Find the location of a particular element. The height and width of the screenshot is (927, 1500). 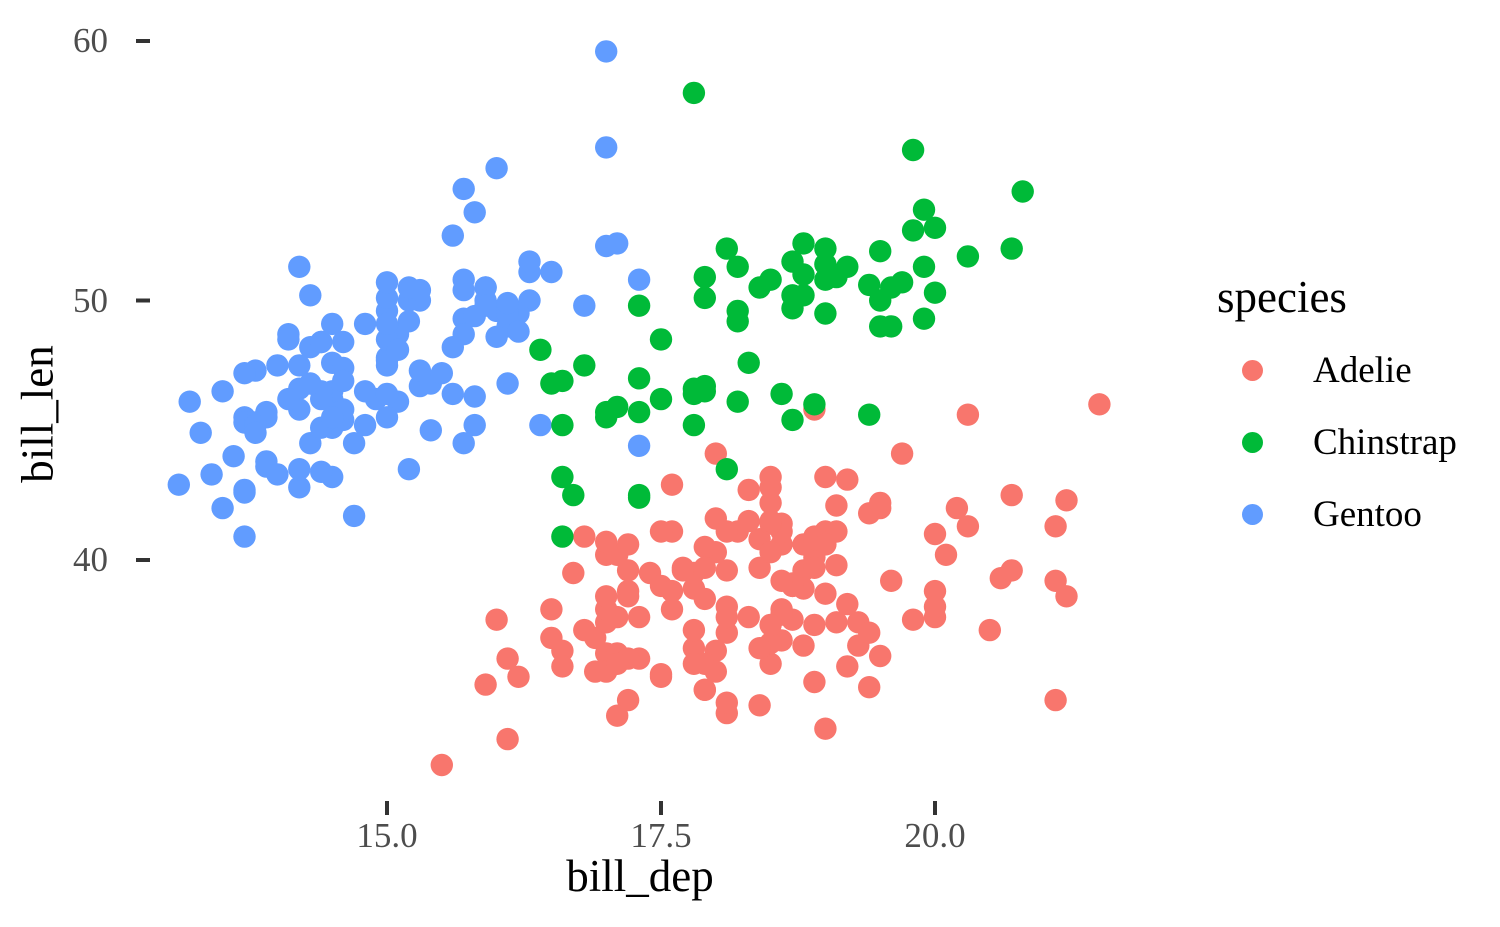

legend: species Adelie Chinstrap Gentoo is located at coordinates (1358, 412).